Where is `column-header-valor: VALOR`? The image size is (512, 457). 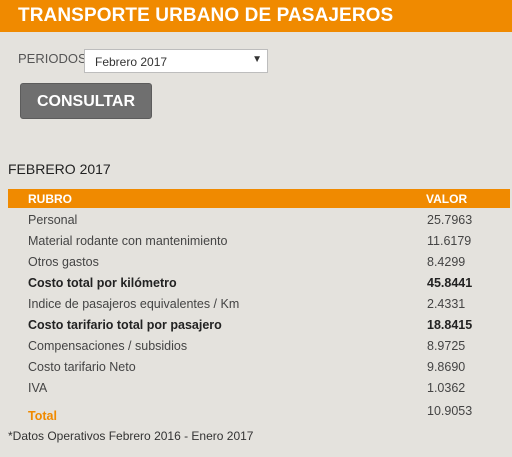
column-header-valor: VALOR is located at coordinates (447, 199).